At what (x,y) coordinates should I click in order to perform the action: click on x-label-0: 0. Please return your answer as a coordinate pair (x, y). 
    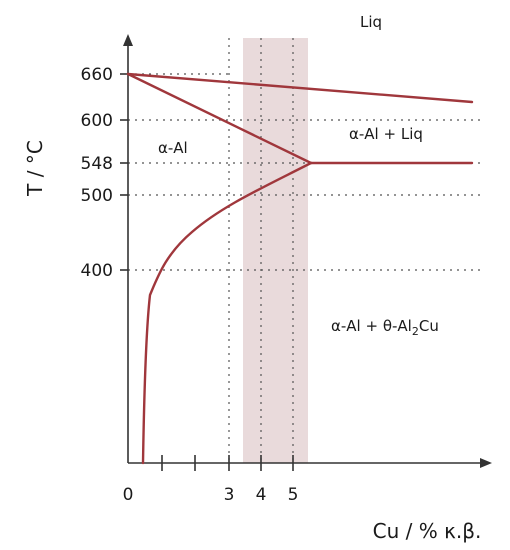
    Looking at the image, I should click on (128, 495).